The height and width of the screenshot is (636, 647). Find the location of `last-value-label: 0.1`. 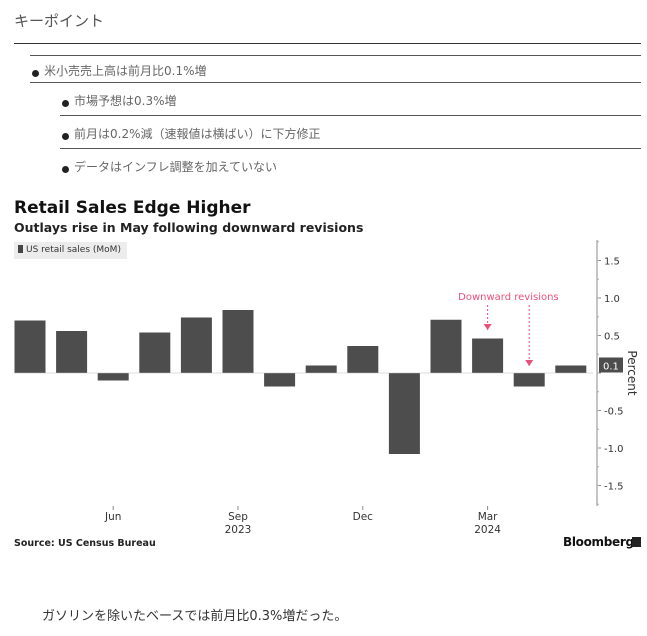

last-value-label: 0.1 is located at coordinates (611, 367).